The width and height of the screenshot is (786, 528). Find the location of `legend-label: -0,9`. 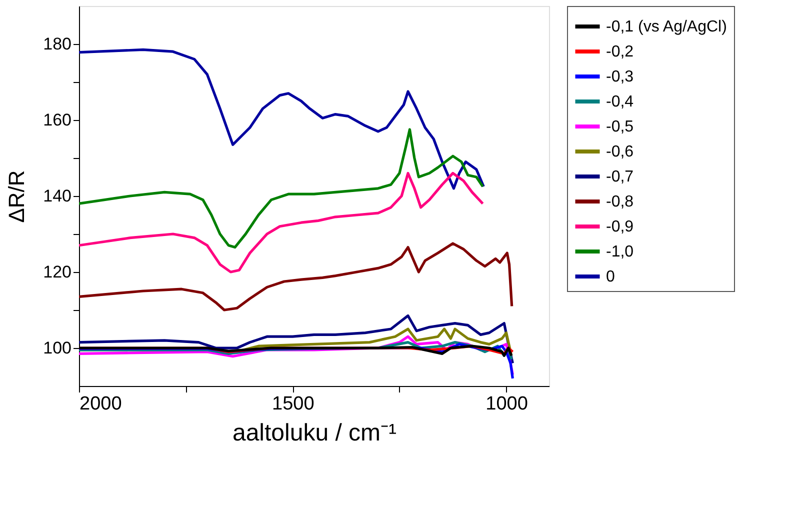

legend-label: -0,9 is located at coordinates (620, 227).